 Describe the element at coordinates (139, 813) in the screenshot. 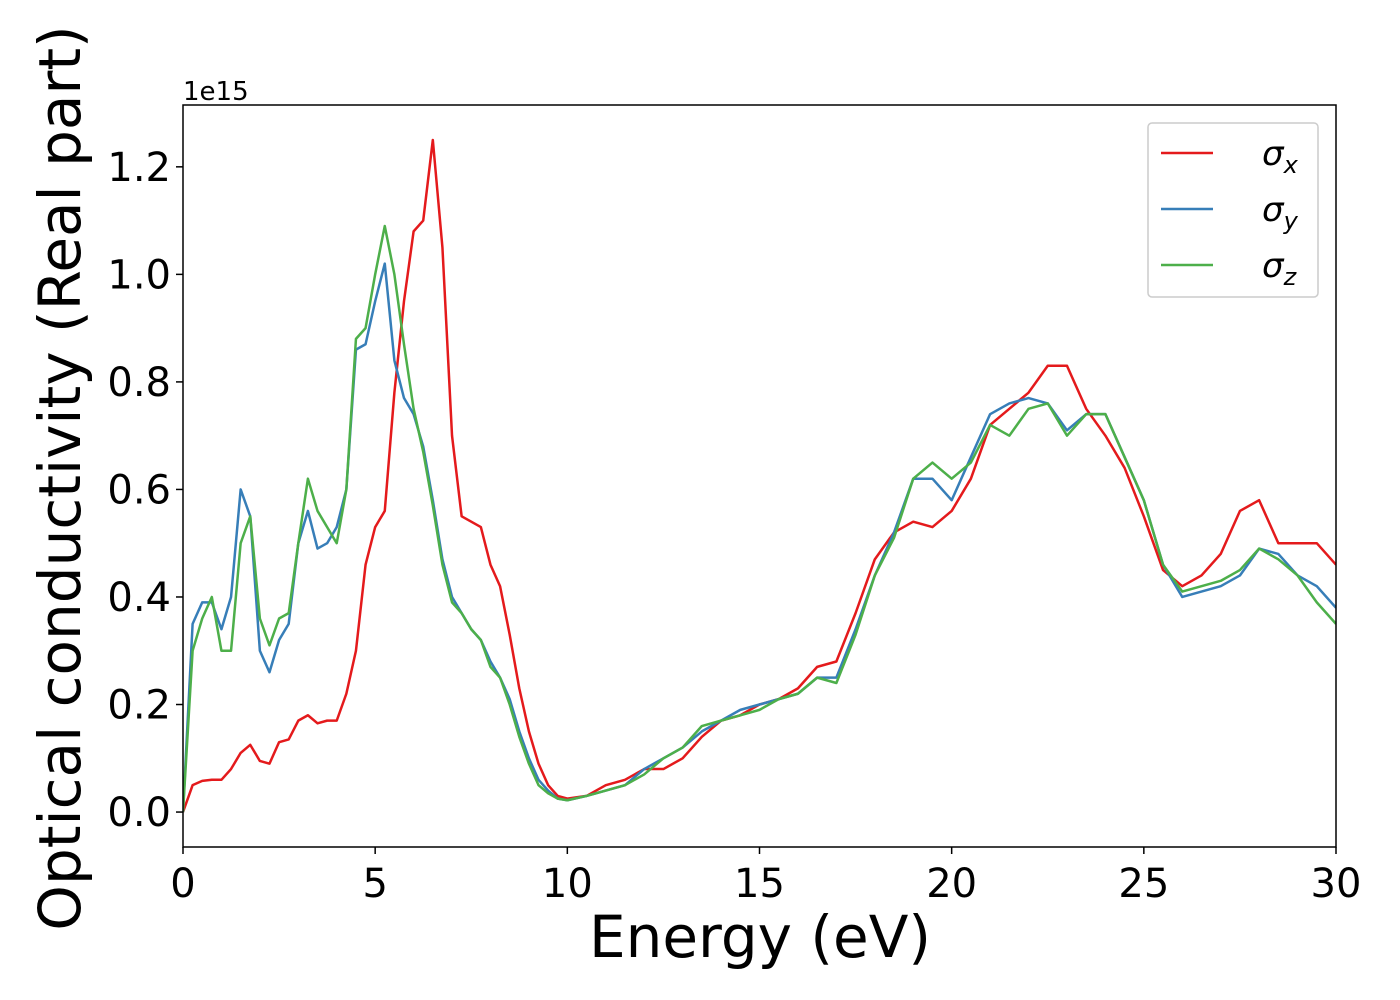

I see `y-tick-label: 0.0` at that location.